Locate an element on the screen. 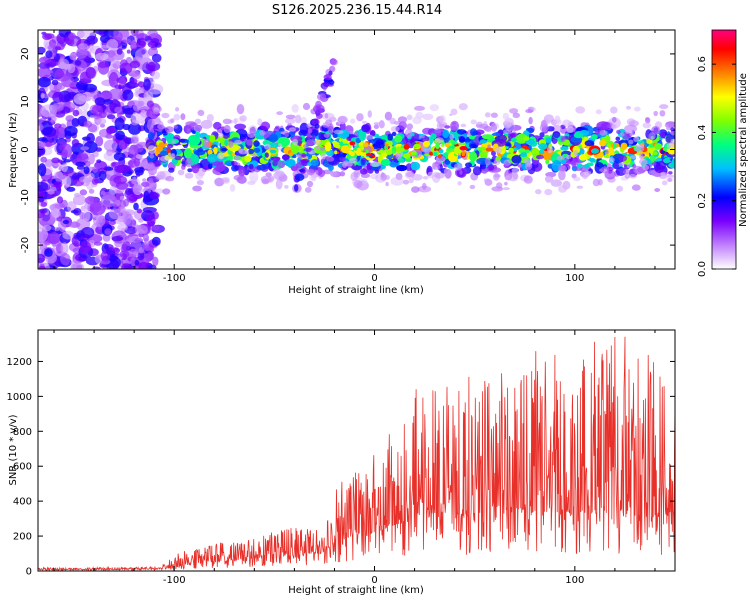 This screenshot has height=600, width=750. colorbar-frame is located at coordinates (724, 149).